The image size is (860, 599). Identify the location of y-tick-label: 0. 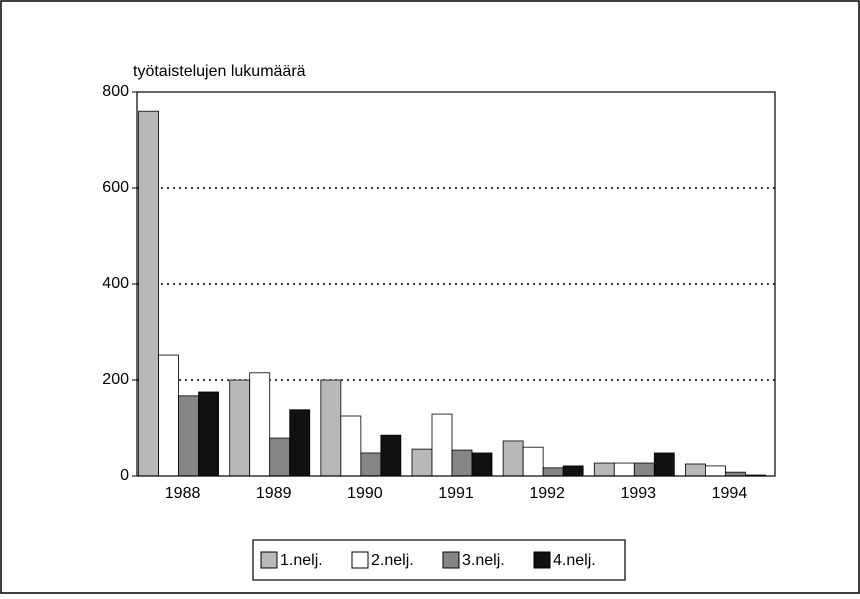
(124, 475).